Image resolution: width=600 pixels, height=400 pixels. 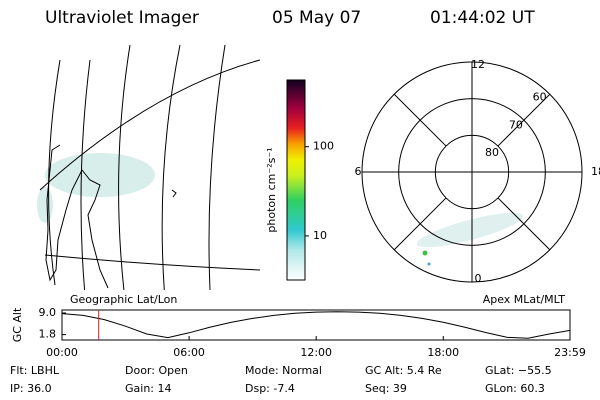 What do you see at coordinates (17, 324) in the screenshot?
I see `y-axis-label: GC Alt` at bounding box center [17, 324].